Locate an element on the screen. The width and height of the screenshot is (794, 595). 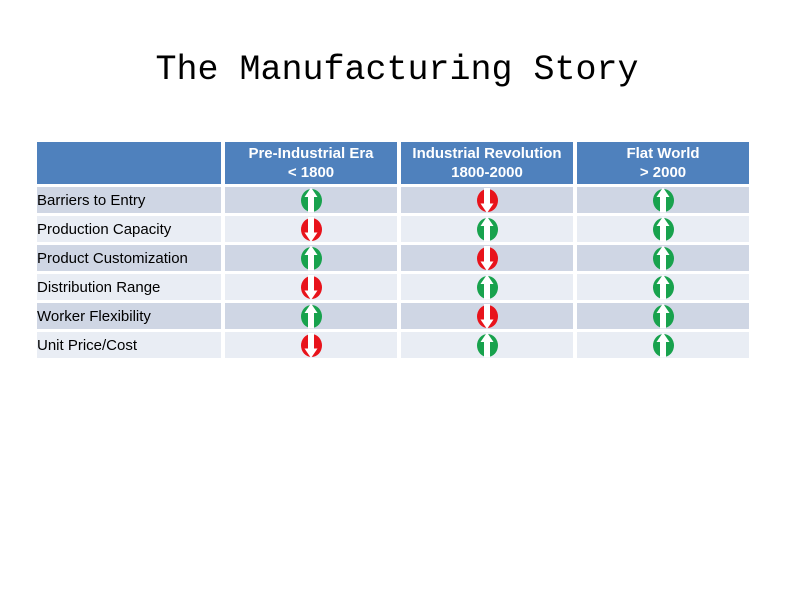
table-row: Product Customization is located at coordinates (393, 258).